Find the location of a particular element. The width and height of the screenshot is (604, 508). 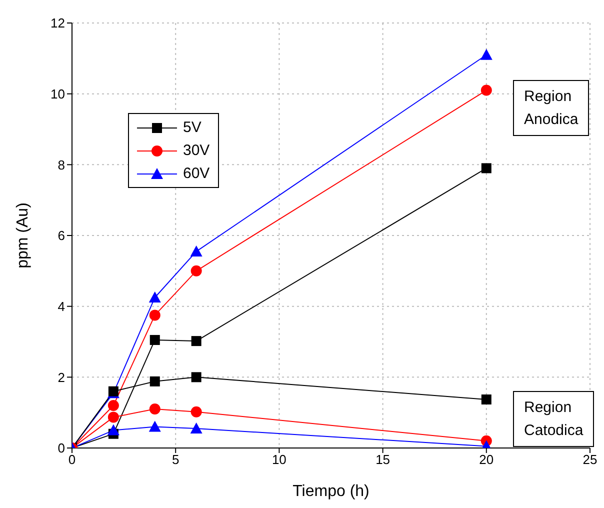

y-axis-title: ppm (Au) is located at coordinates (23, 235).